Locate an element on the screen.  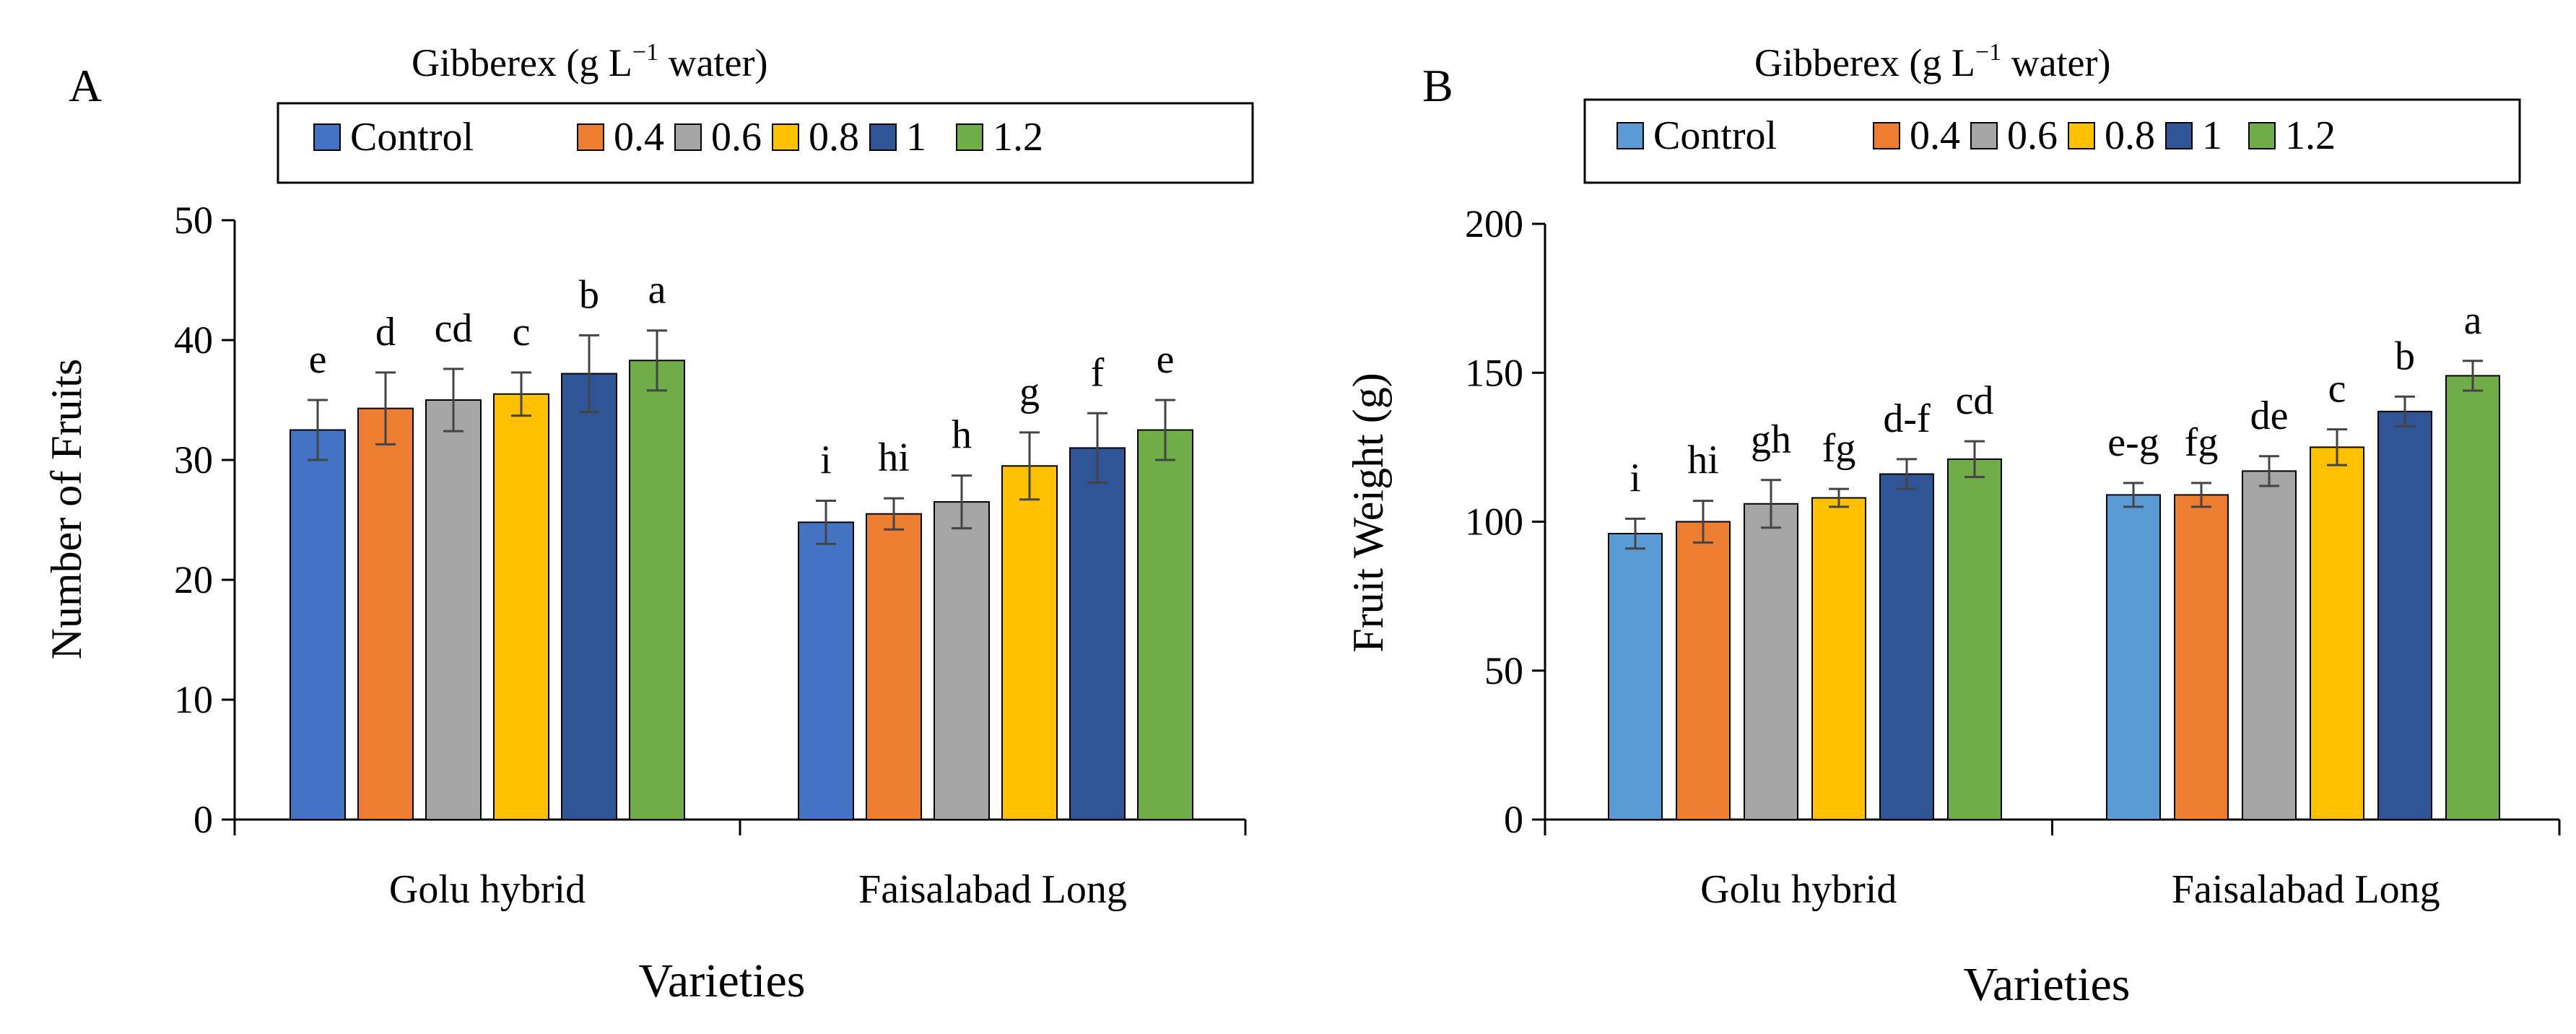
y-axis-label: Number of Fruits is located at coordinates (66, 509).